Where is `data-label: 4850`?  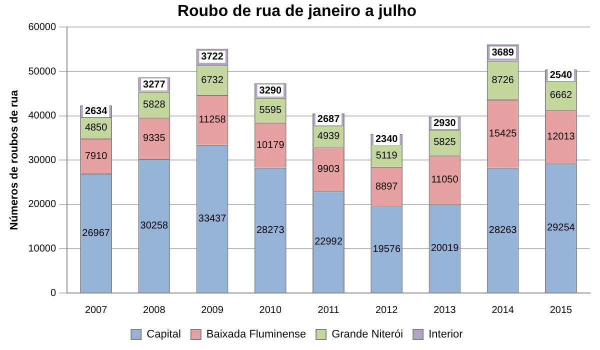 data-label: 4850 is located at coordinates (96, 128).